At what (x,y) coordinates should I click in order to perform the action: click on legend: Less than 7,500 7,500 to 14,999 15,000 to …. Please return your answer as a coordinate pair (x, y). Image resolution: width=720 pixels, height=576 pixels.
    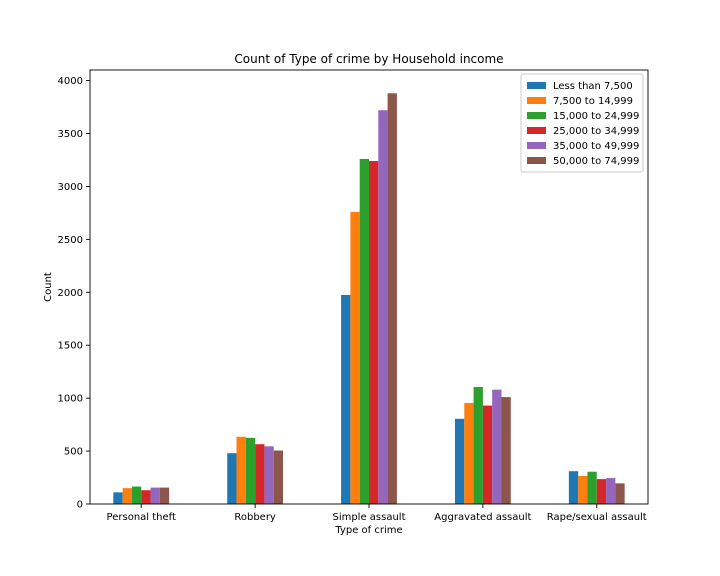
    Looking at the image, I should click on (582, 123).